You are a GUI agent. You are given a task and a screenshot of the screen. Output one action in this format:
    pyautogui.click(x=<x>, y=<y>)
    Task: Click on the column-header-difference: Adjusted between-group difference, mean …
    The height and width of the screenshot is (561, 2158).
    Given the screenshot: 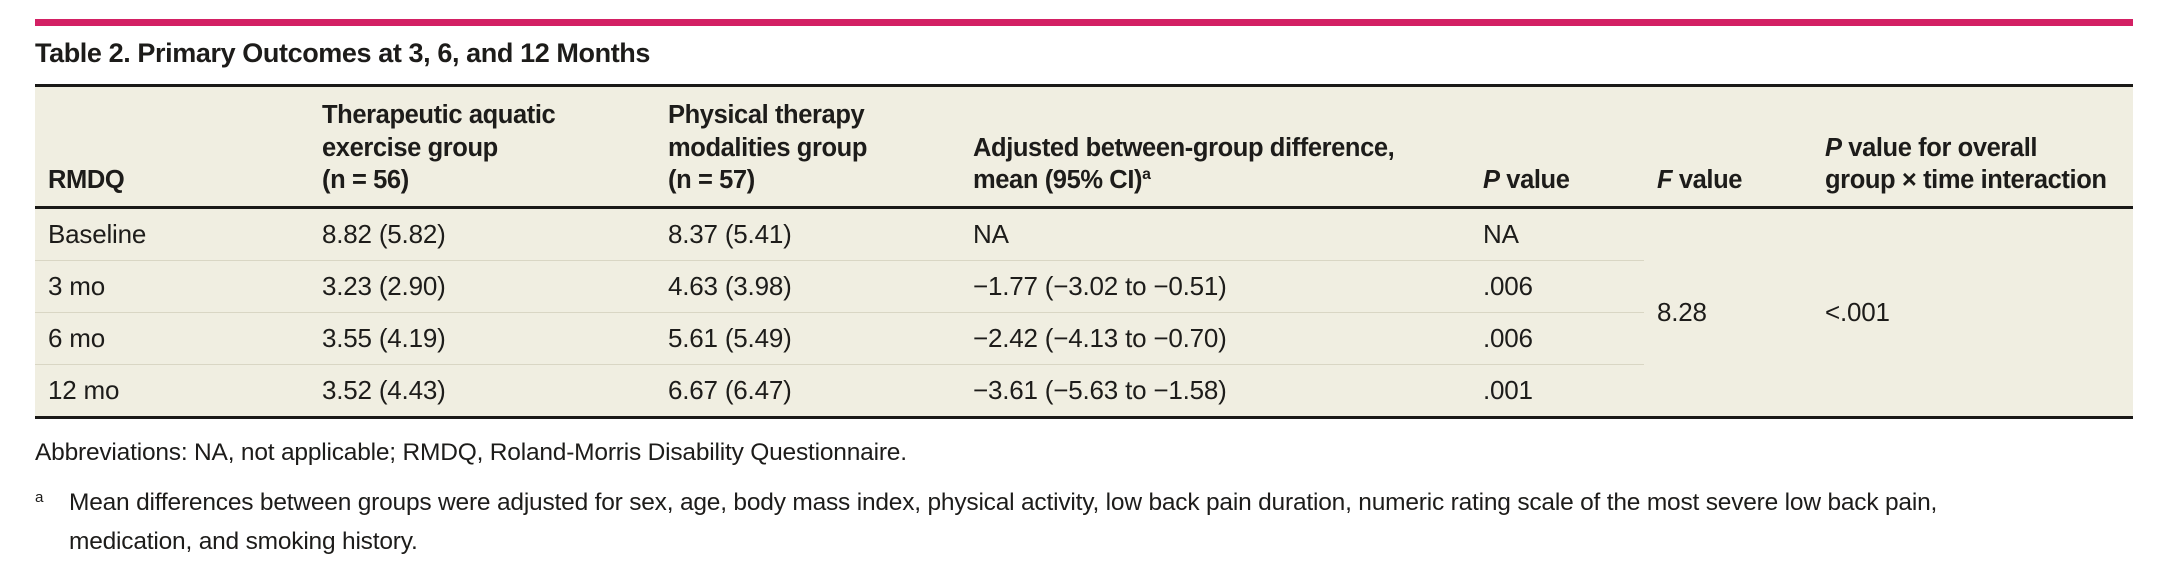 What is the action you would take?
    pyautogui.click(x=1215, y=147)
    